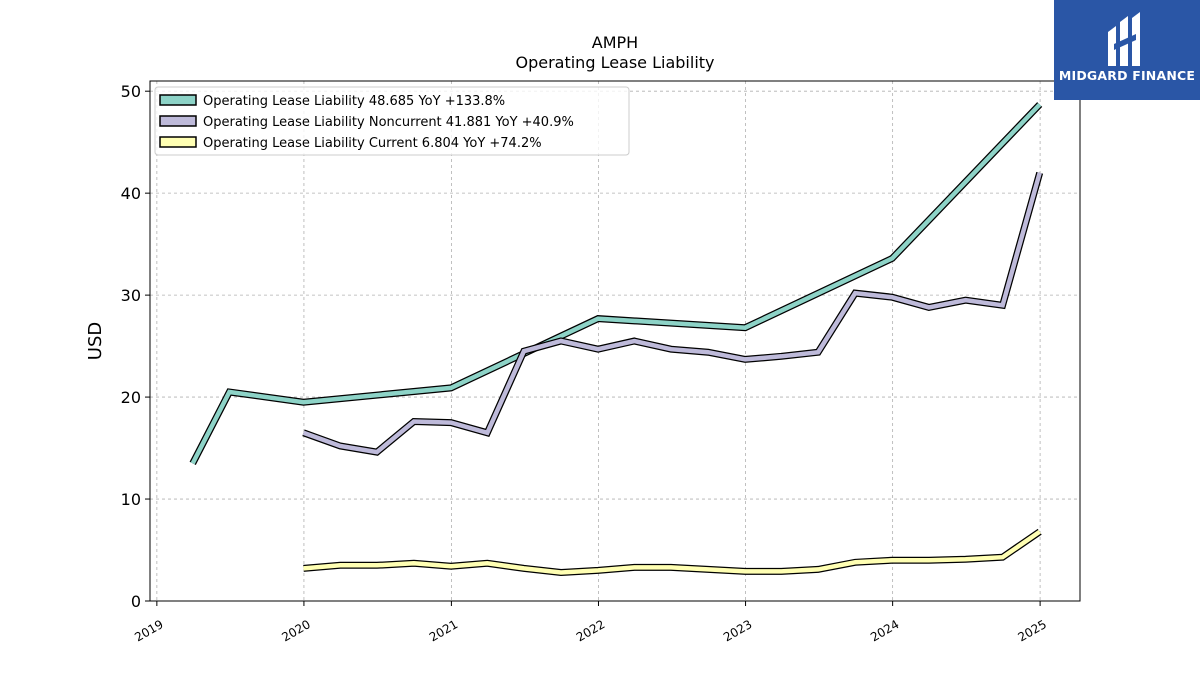  What do you see at coordinates (443, 630) in the screenshot?
I see `x-tick-label: 2021` at bounding box center [443, 630].